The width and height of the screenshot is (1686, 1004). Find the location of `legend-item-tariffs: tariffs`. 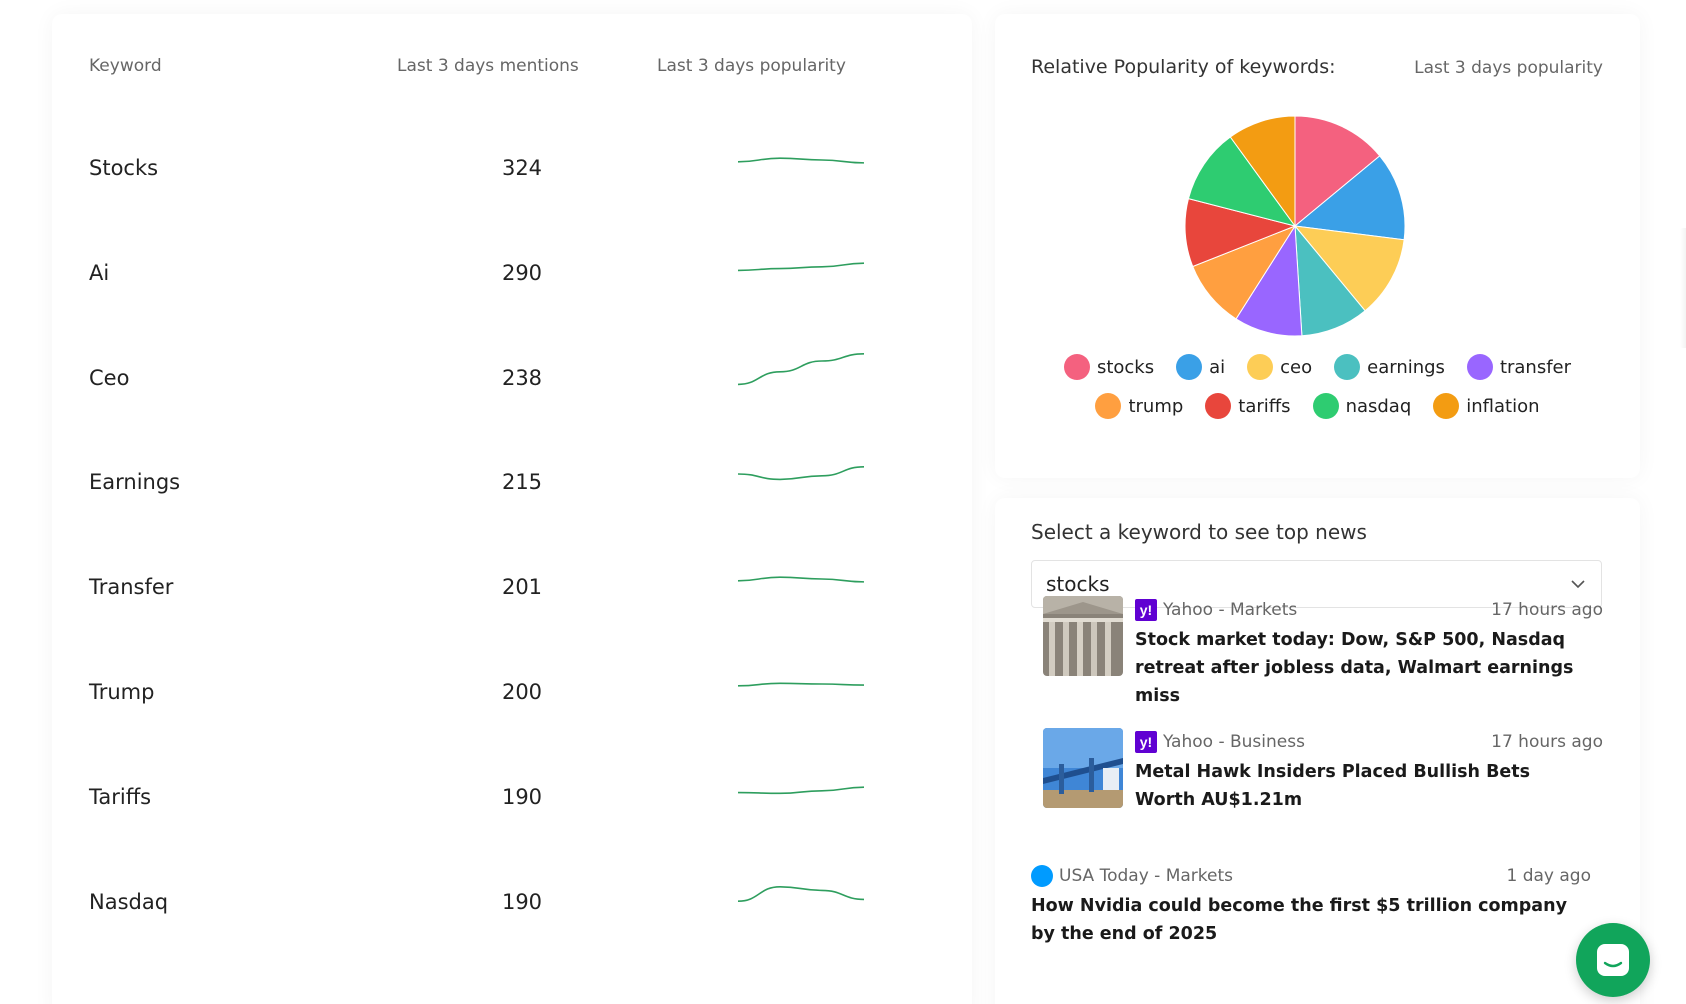

legend-item-tariffs: tariffs is located at coordinates (1248, 406).